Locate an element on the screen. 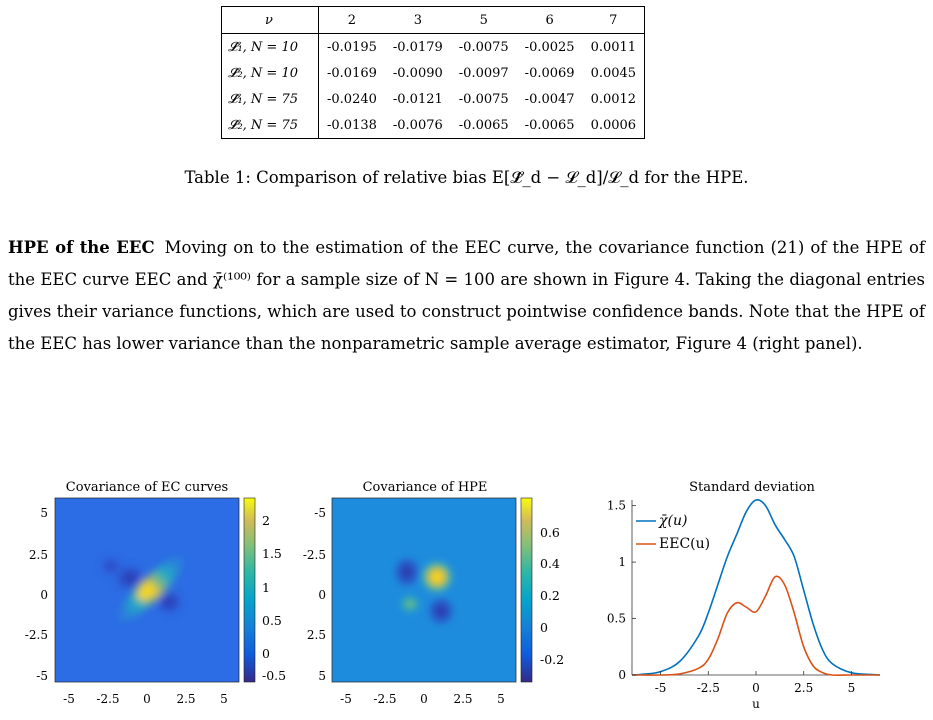 The height and width of the screenshot is (720, 933). panel2-xticks: -5 -2.5 0 2.5 5 is located at coordinates (422, 699).